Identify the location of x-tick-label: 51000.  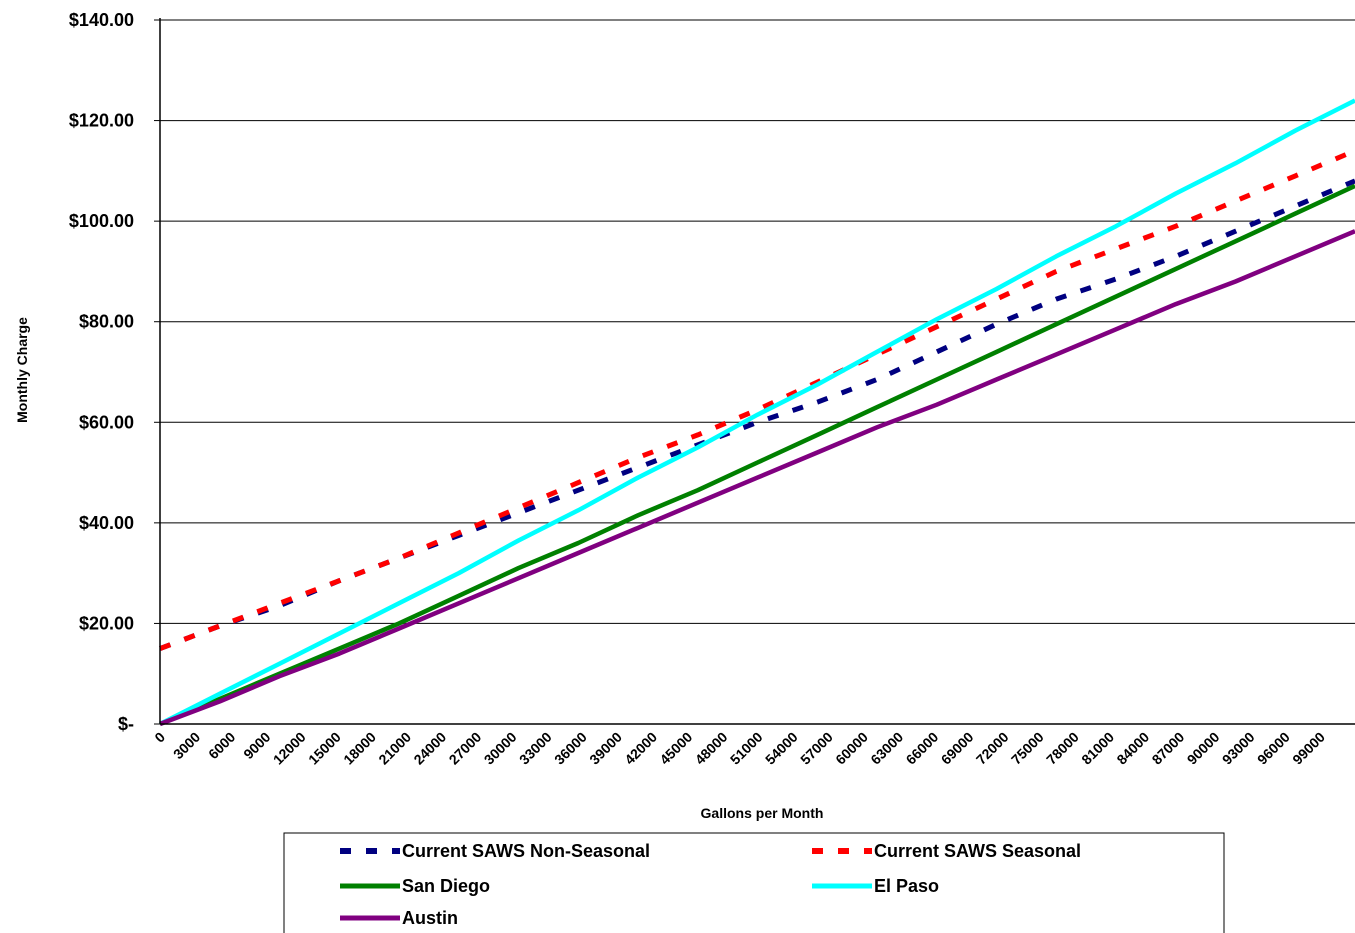
(746, 748).